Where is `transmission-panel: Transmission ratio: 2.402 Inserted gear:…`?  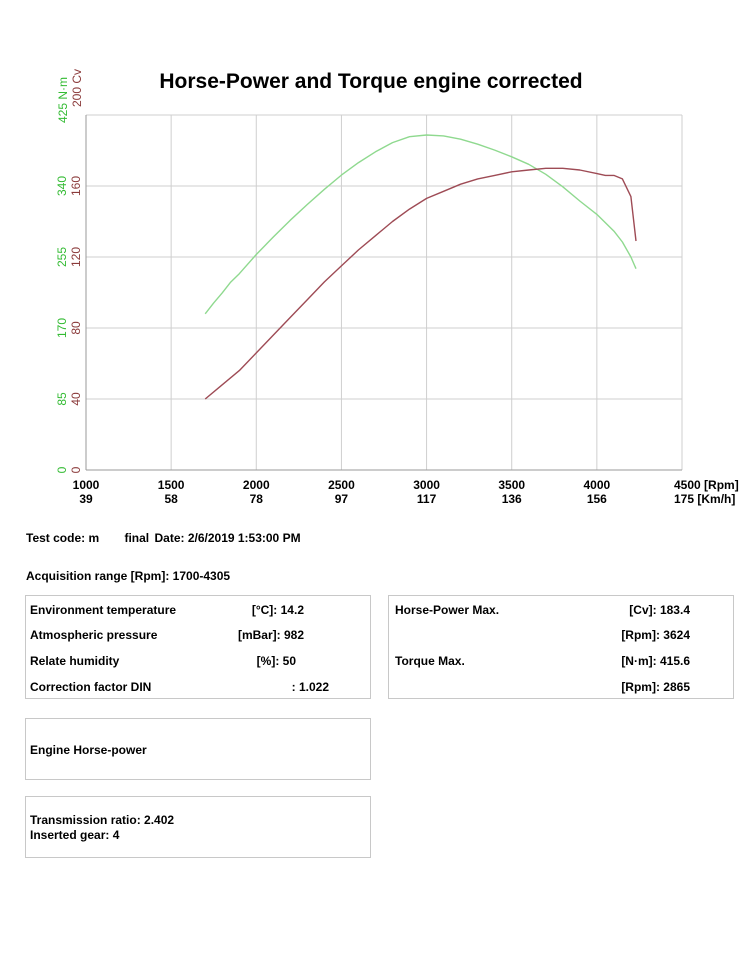 transmission-panel: Transmission ratio: 2.402 Inserted gear:… is located at coordinates (198, 827).